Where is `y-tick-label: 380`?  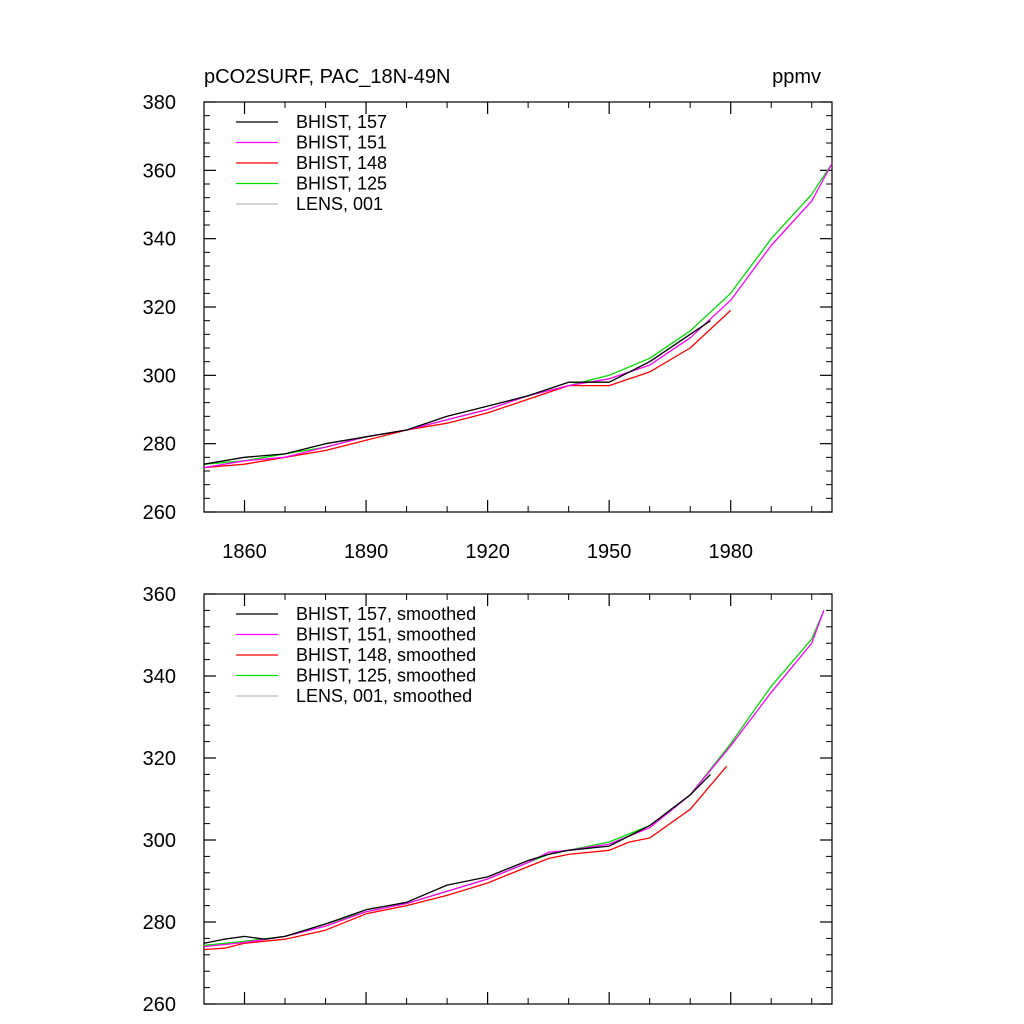 y-tick-label: 380 is located at coordinates (159, 103).